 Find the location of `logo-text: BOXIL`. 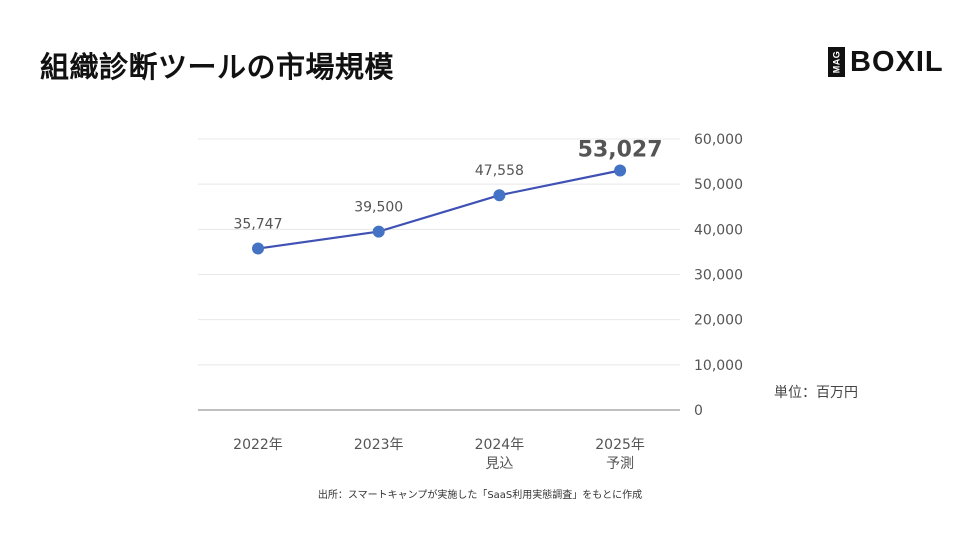

logo-text: BOXIL is located at coordinates (897, 62).